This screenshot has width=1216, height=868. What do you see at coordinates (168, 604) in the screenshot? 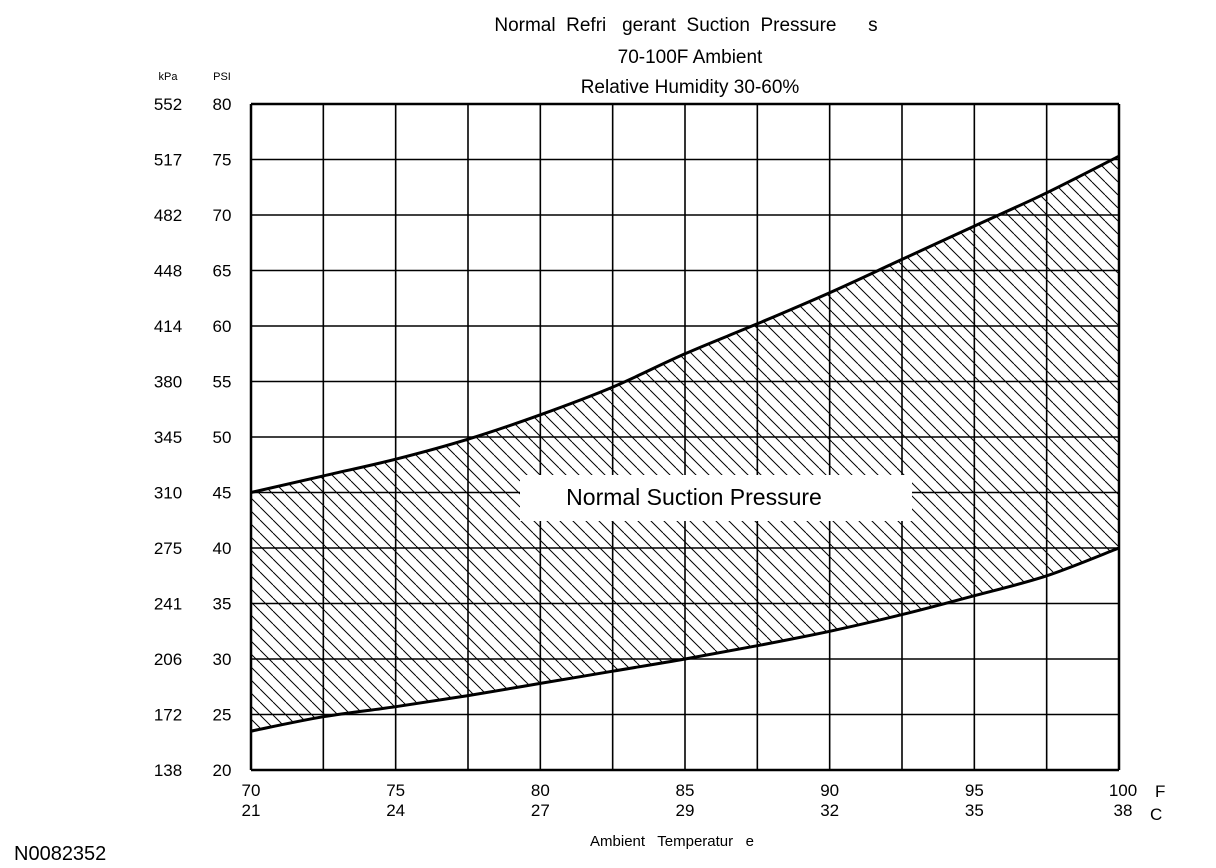
I see `y-tick-kpa: 241` at bounding box center [168, 604].